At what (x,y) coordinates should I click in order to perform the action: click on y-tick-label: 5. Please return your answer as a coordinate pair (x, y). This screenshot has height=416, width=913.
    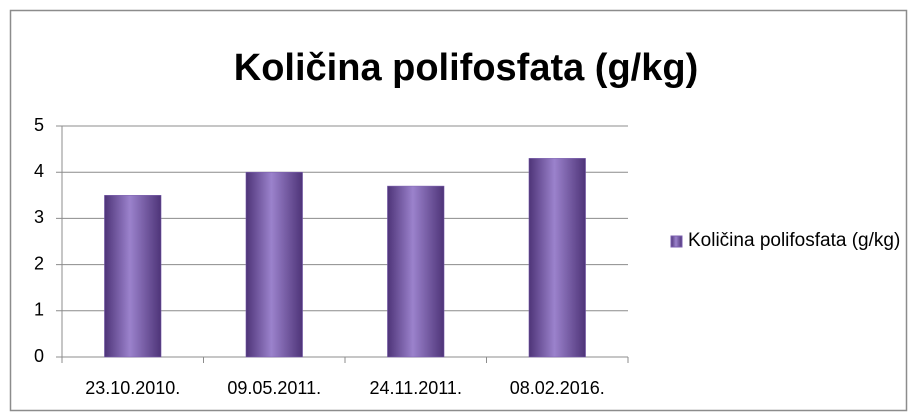
    Looking at the image, I should click on (39, 125).